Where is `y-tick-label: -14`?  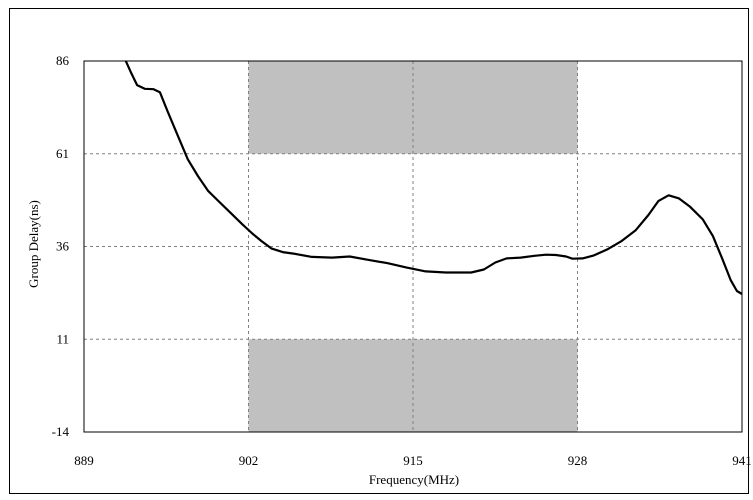
y-tick-label: -14 is located at coordinates (61, 431).